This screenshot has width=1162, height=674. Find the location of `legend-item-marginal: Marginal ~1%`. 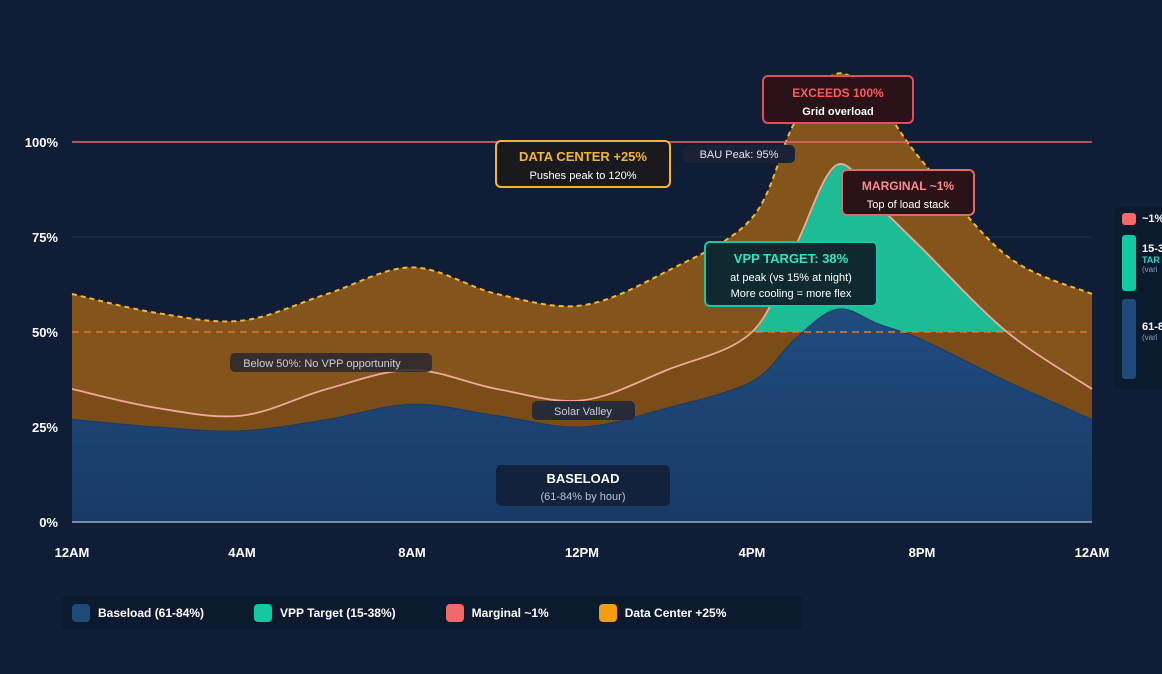

legend-item-marginal: Marginal ~1% is located at coordinates (497, 613).